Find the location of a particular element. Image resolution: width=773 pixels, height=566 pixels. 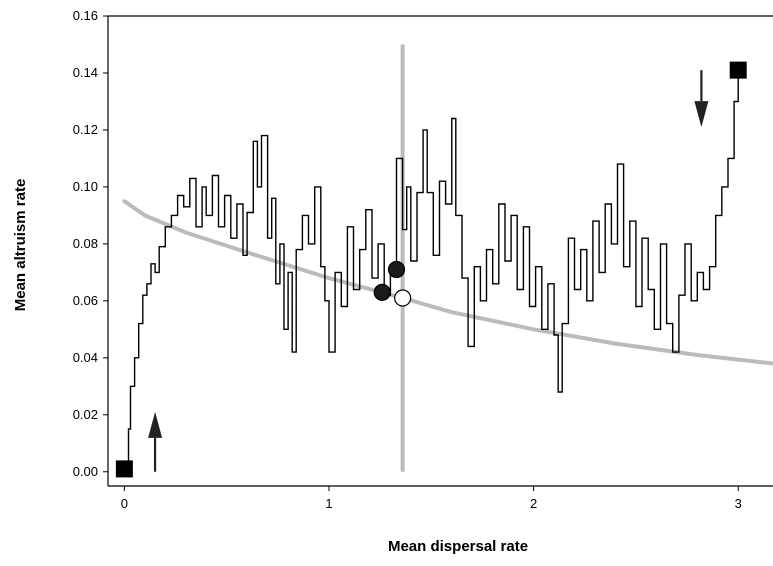

arrow-down-icon is located at coordinates (701, 114).